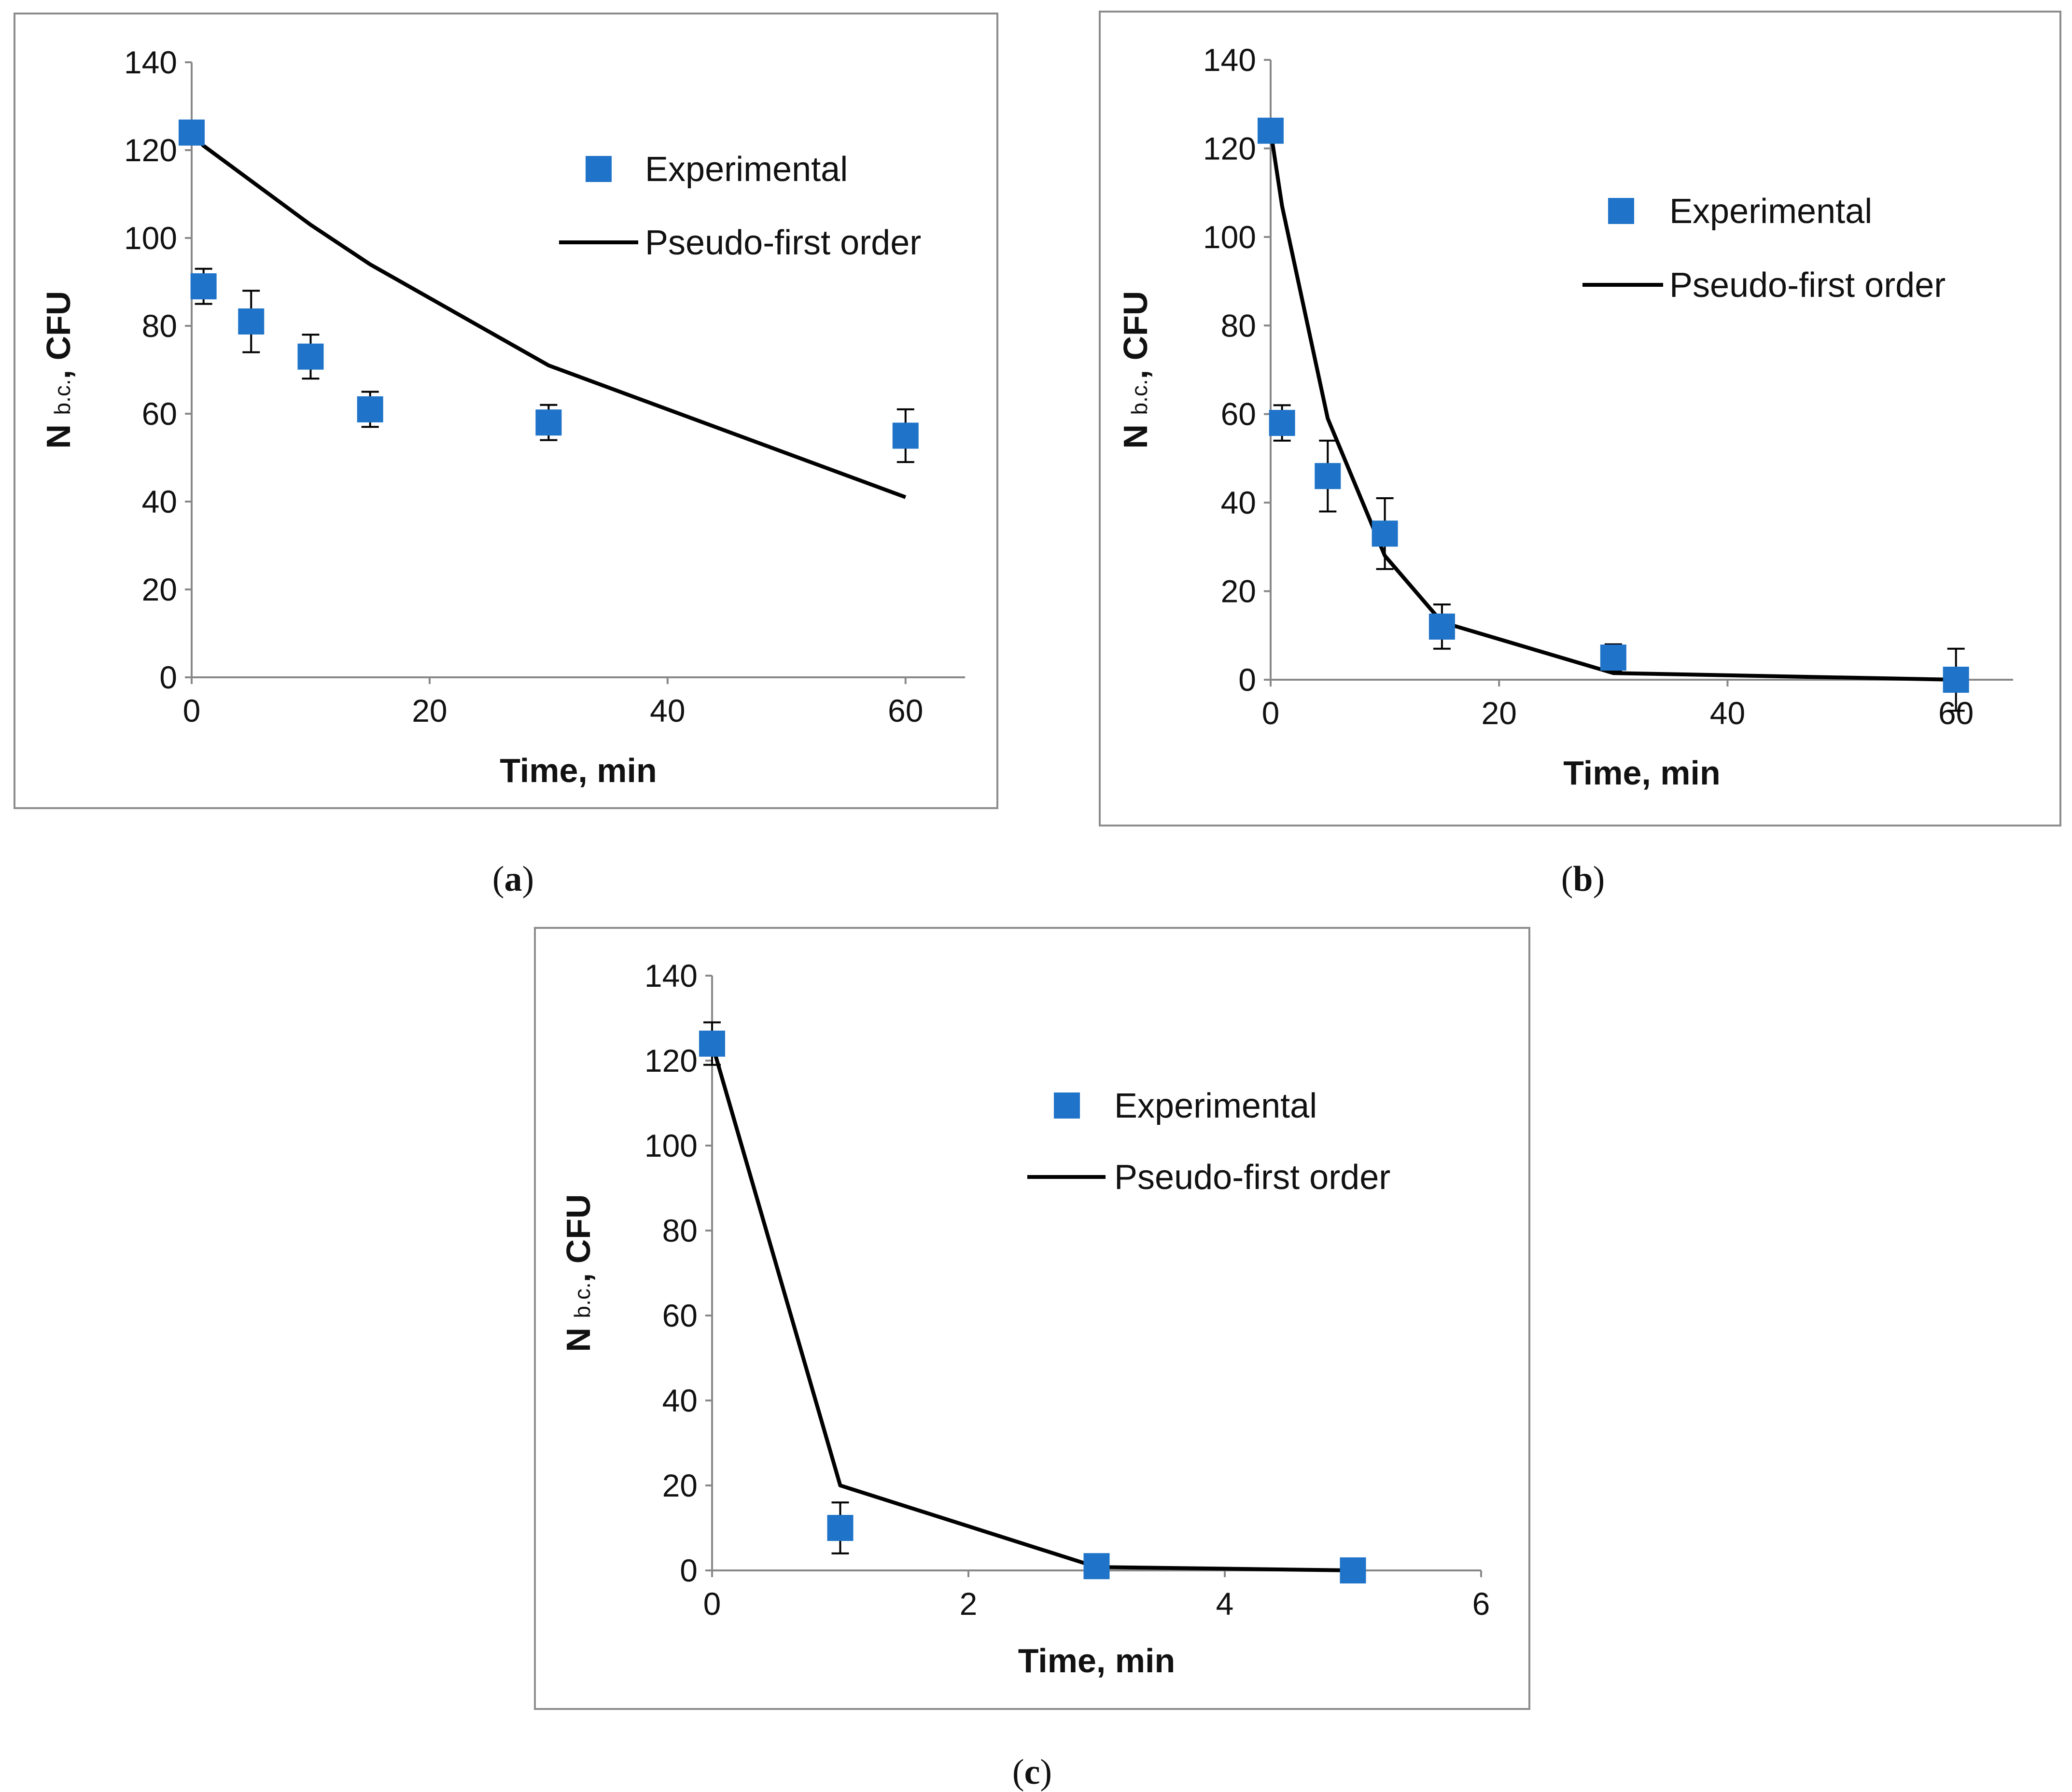 This screenshot has width=2072, height=1792. I want to click on panel-caption: (a), so click(513, 879).